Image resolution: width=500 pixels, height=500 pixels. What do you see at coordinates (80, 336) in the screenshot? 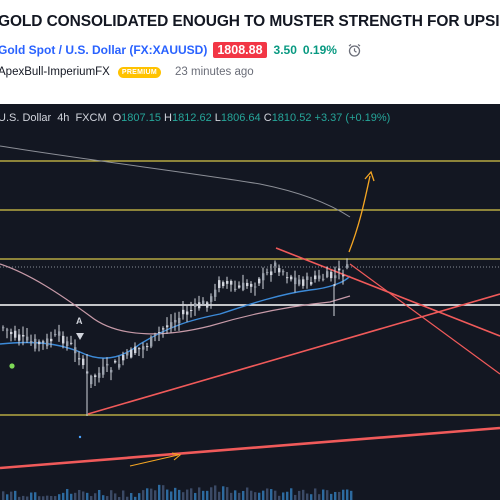
I see `marker-a-triangle` at bounding box center [80, 336].